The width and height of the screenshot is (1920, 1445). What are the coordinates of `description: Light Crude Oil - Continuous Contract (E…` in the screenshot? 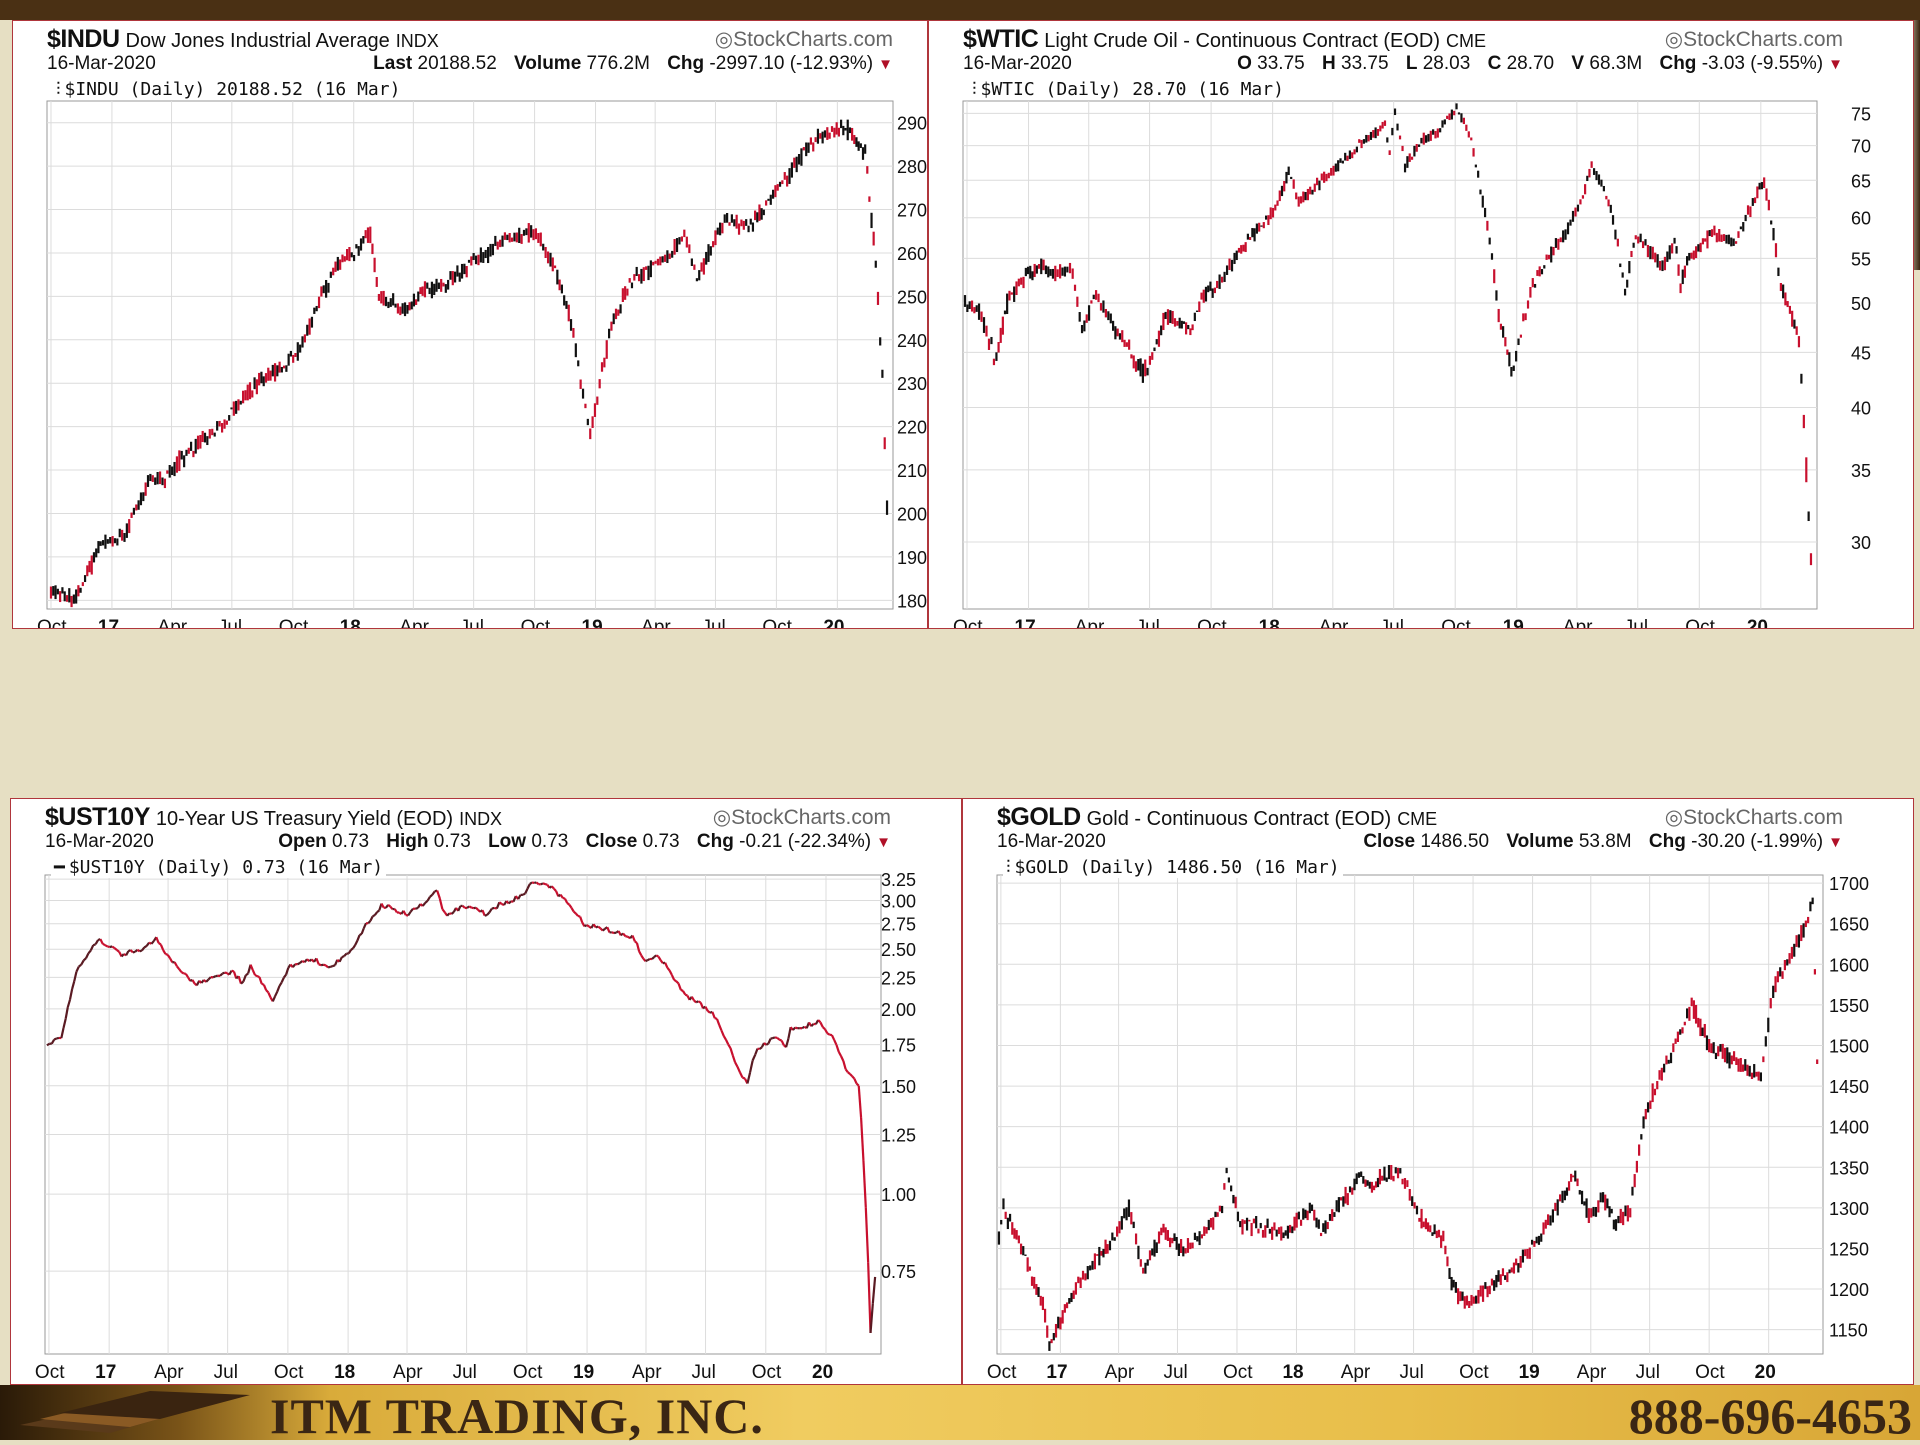 It's located at (1242, 41).